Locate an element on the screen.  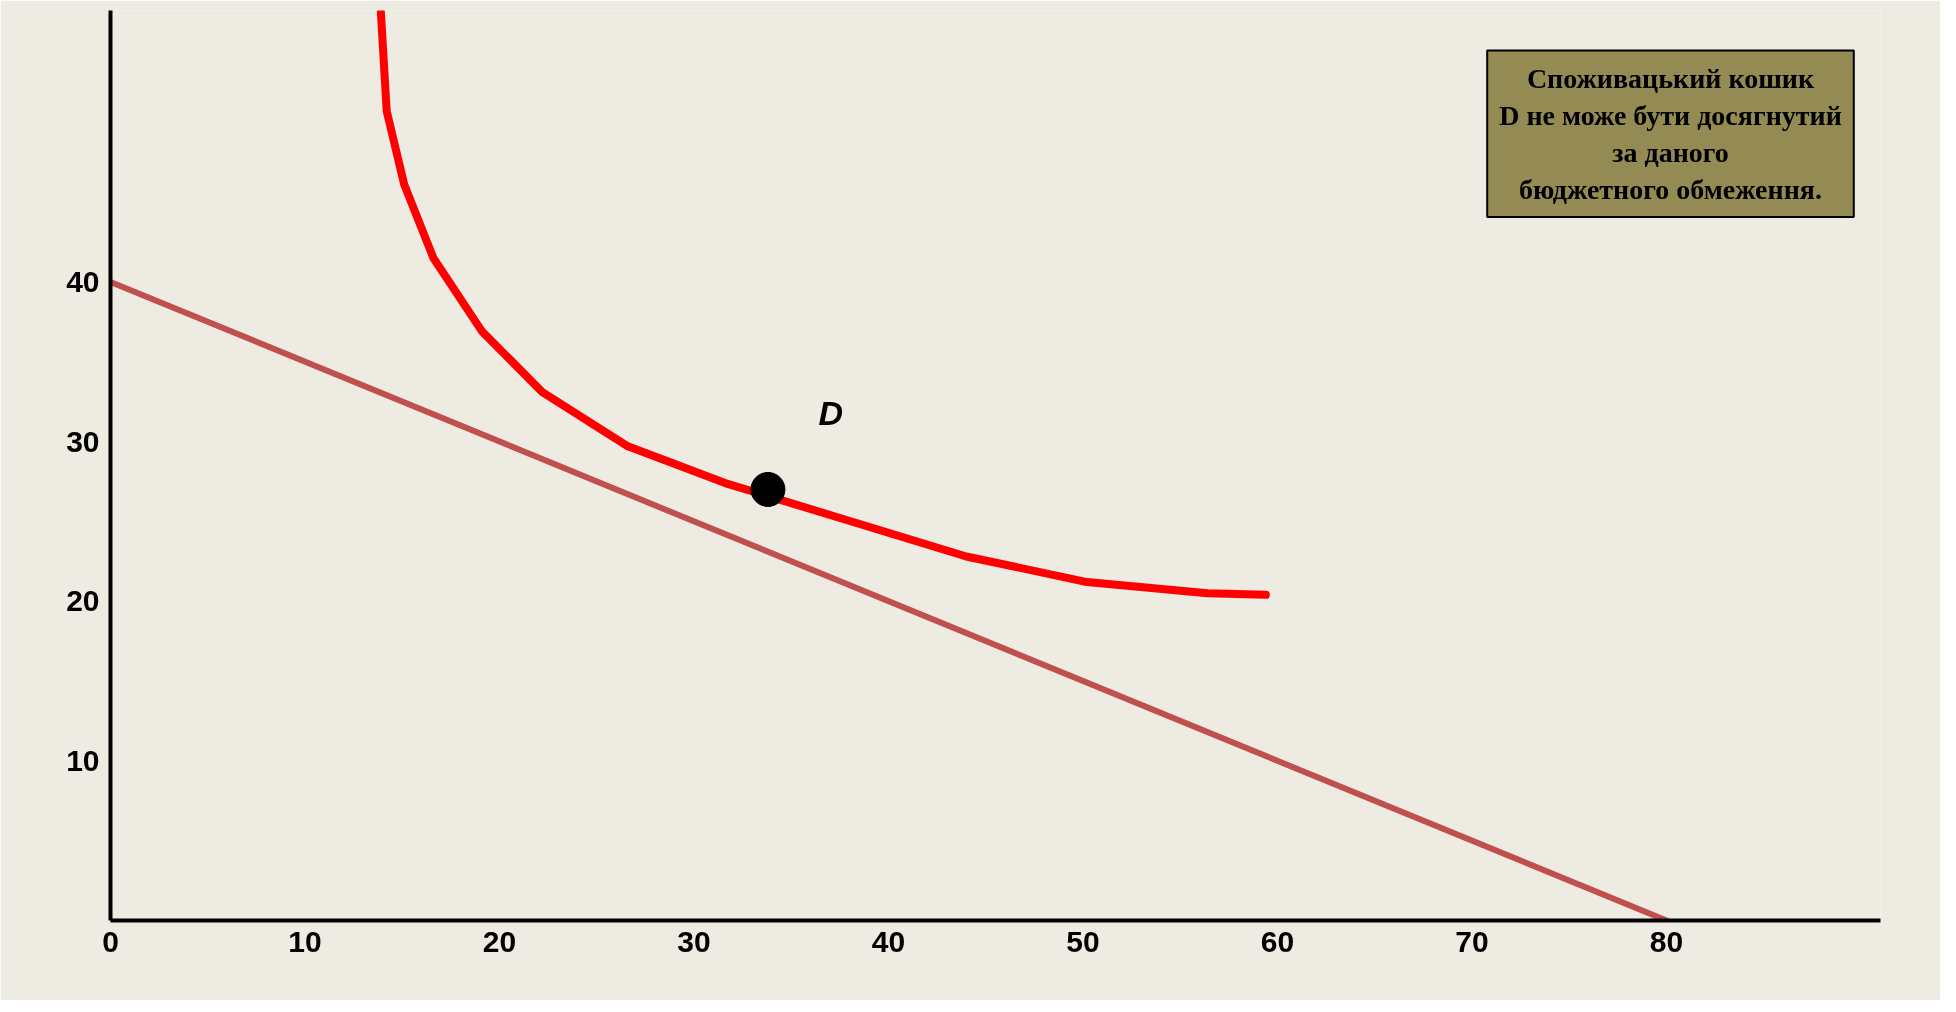
x-tick-label: 40 is located at coordinates (888, 941).